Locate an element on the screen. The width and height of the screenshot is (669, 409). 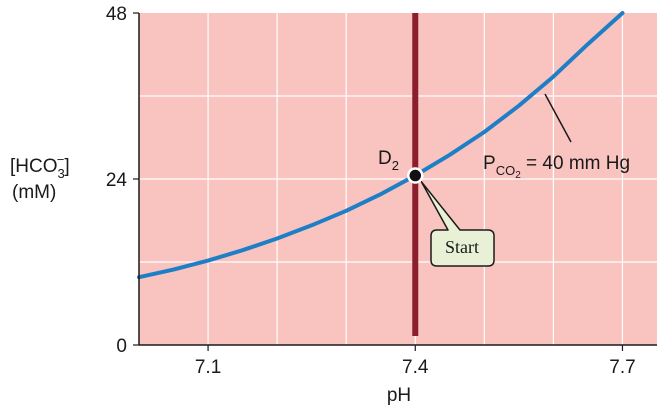
y-axis-ticks: 0 24 48 is located at coordinates (122, 180).